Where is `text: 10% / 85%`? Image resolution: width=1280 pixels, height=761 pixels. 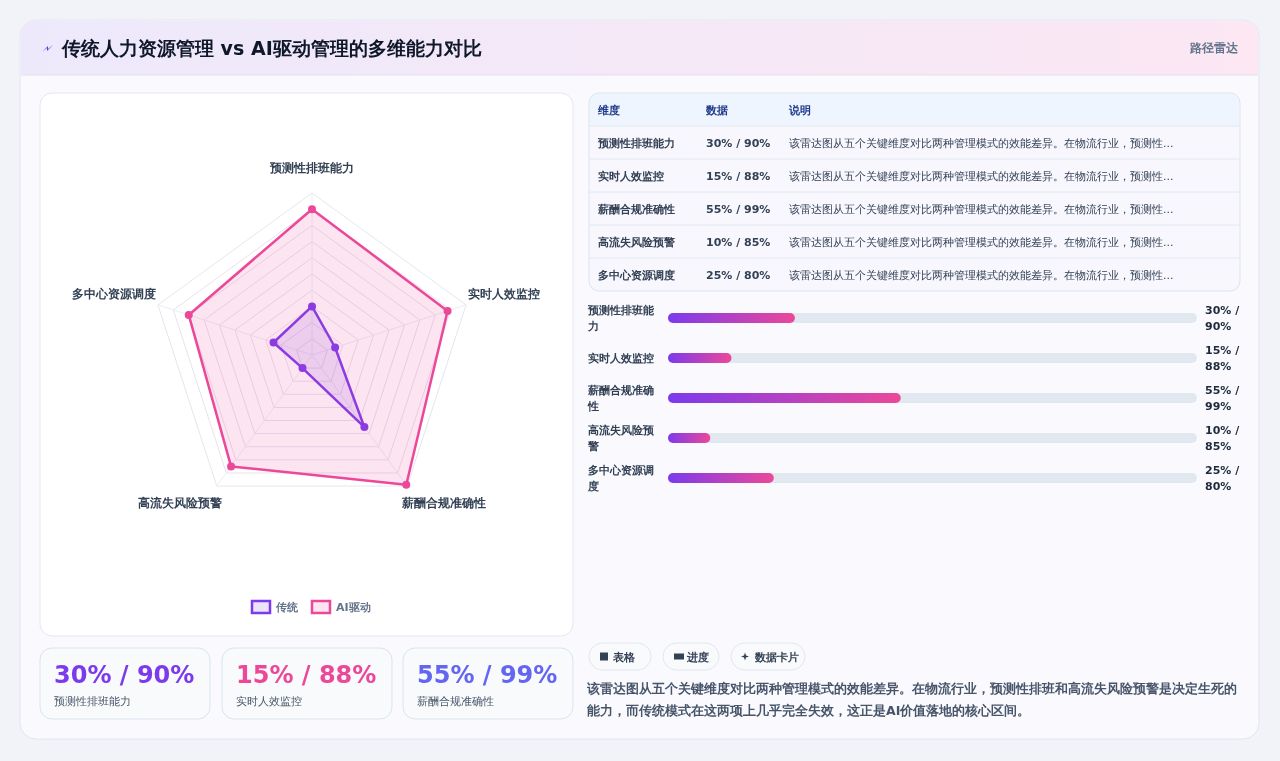 text: 10% / 85% is located at coordinates (738, 242).